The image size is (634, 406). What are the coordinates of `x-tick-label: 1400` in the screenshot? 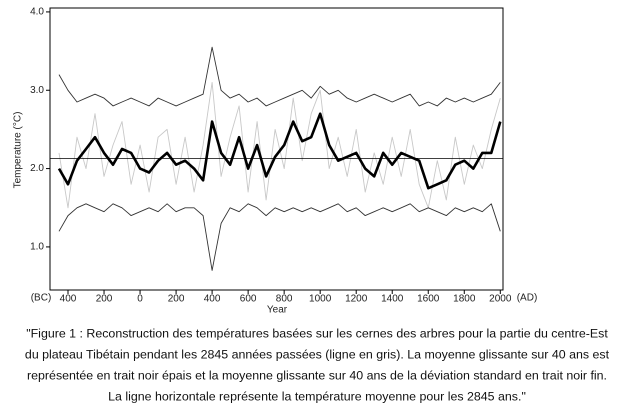 It's located at (392, 299).